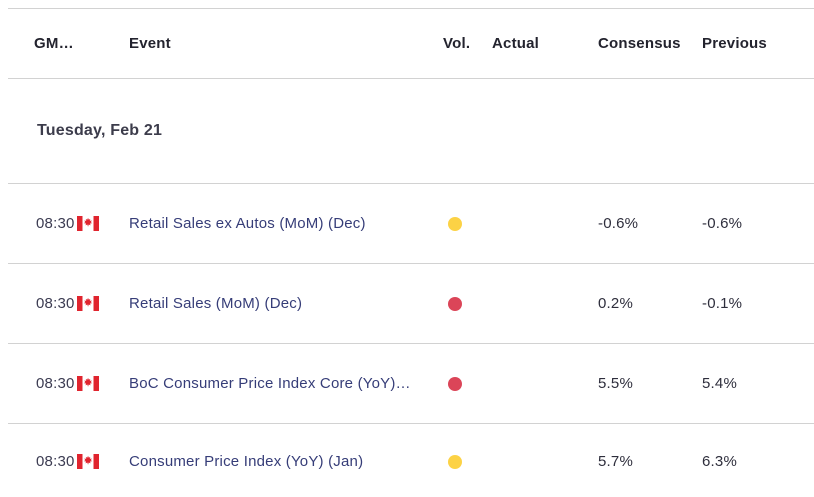 The width and height of the screenshot is (814, 497). Describe the element at coordinates (216, 303) in the screenshot. I see `event-name-link: Retail Sales (MoM) (Dec)` at that location.